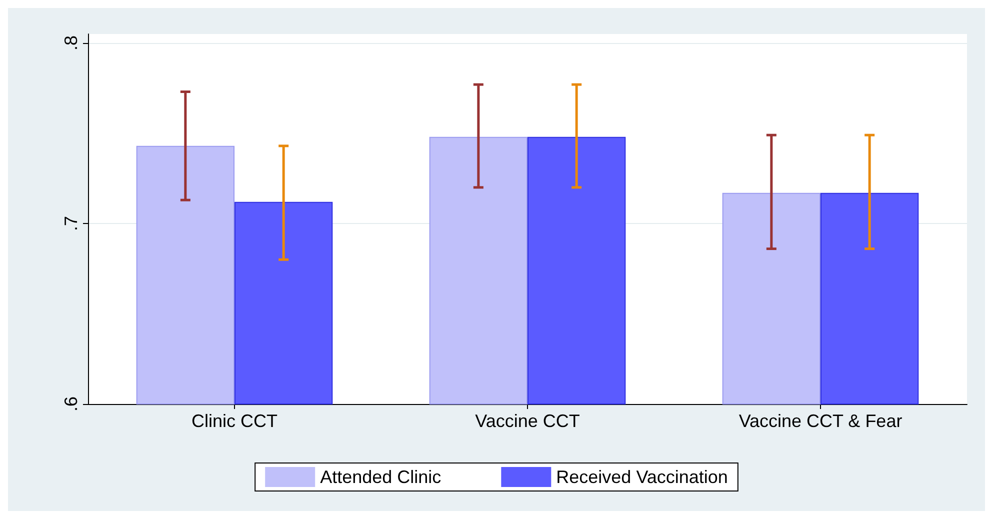 The image size is (993, 519). What do you see at coordinates (234, 421) in the screenshot?
I see `x-tick-label: Clinic CCT` at bounding box center [234, 421].